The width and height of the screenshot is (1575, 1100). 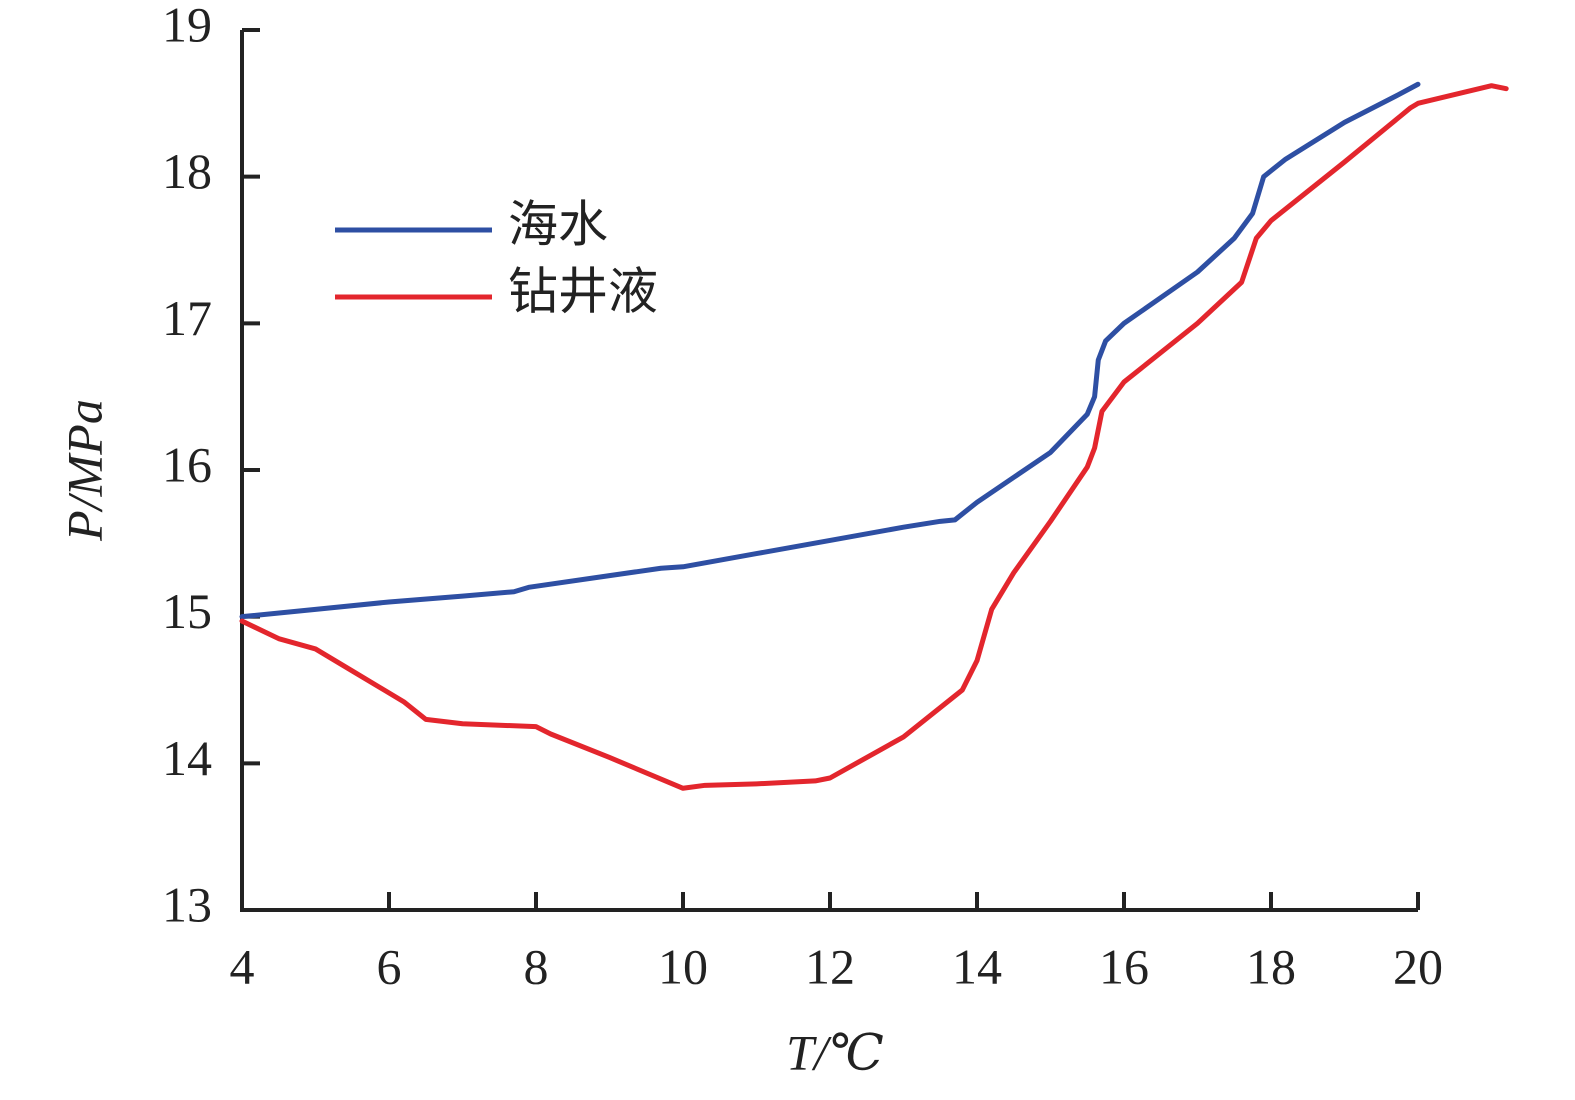 What do you see at coordinates (187, 464) in the screenshot?
I see `y-tick-label: 16` at bounding box center [187, 464].